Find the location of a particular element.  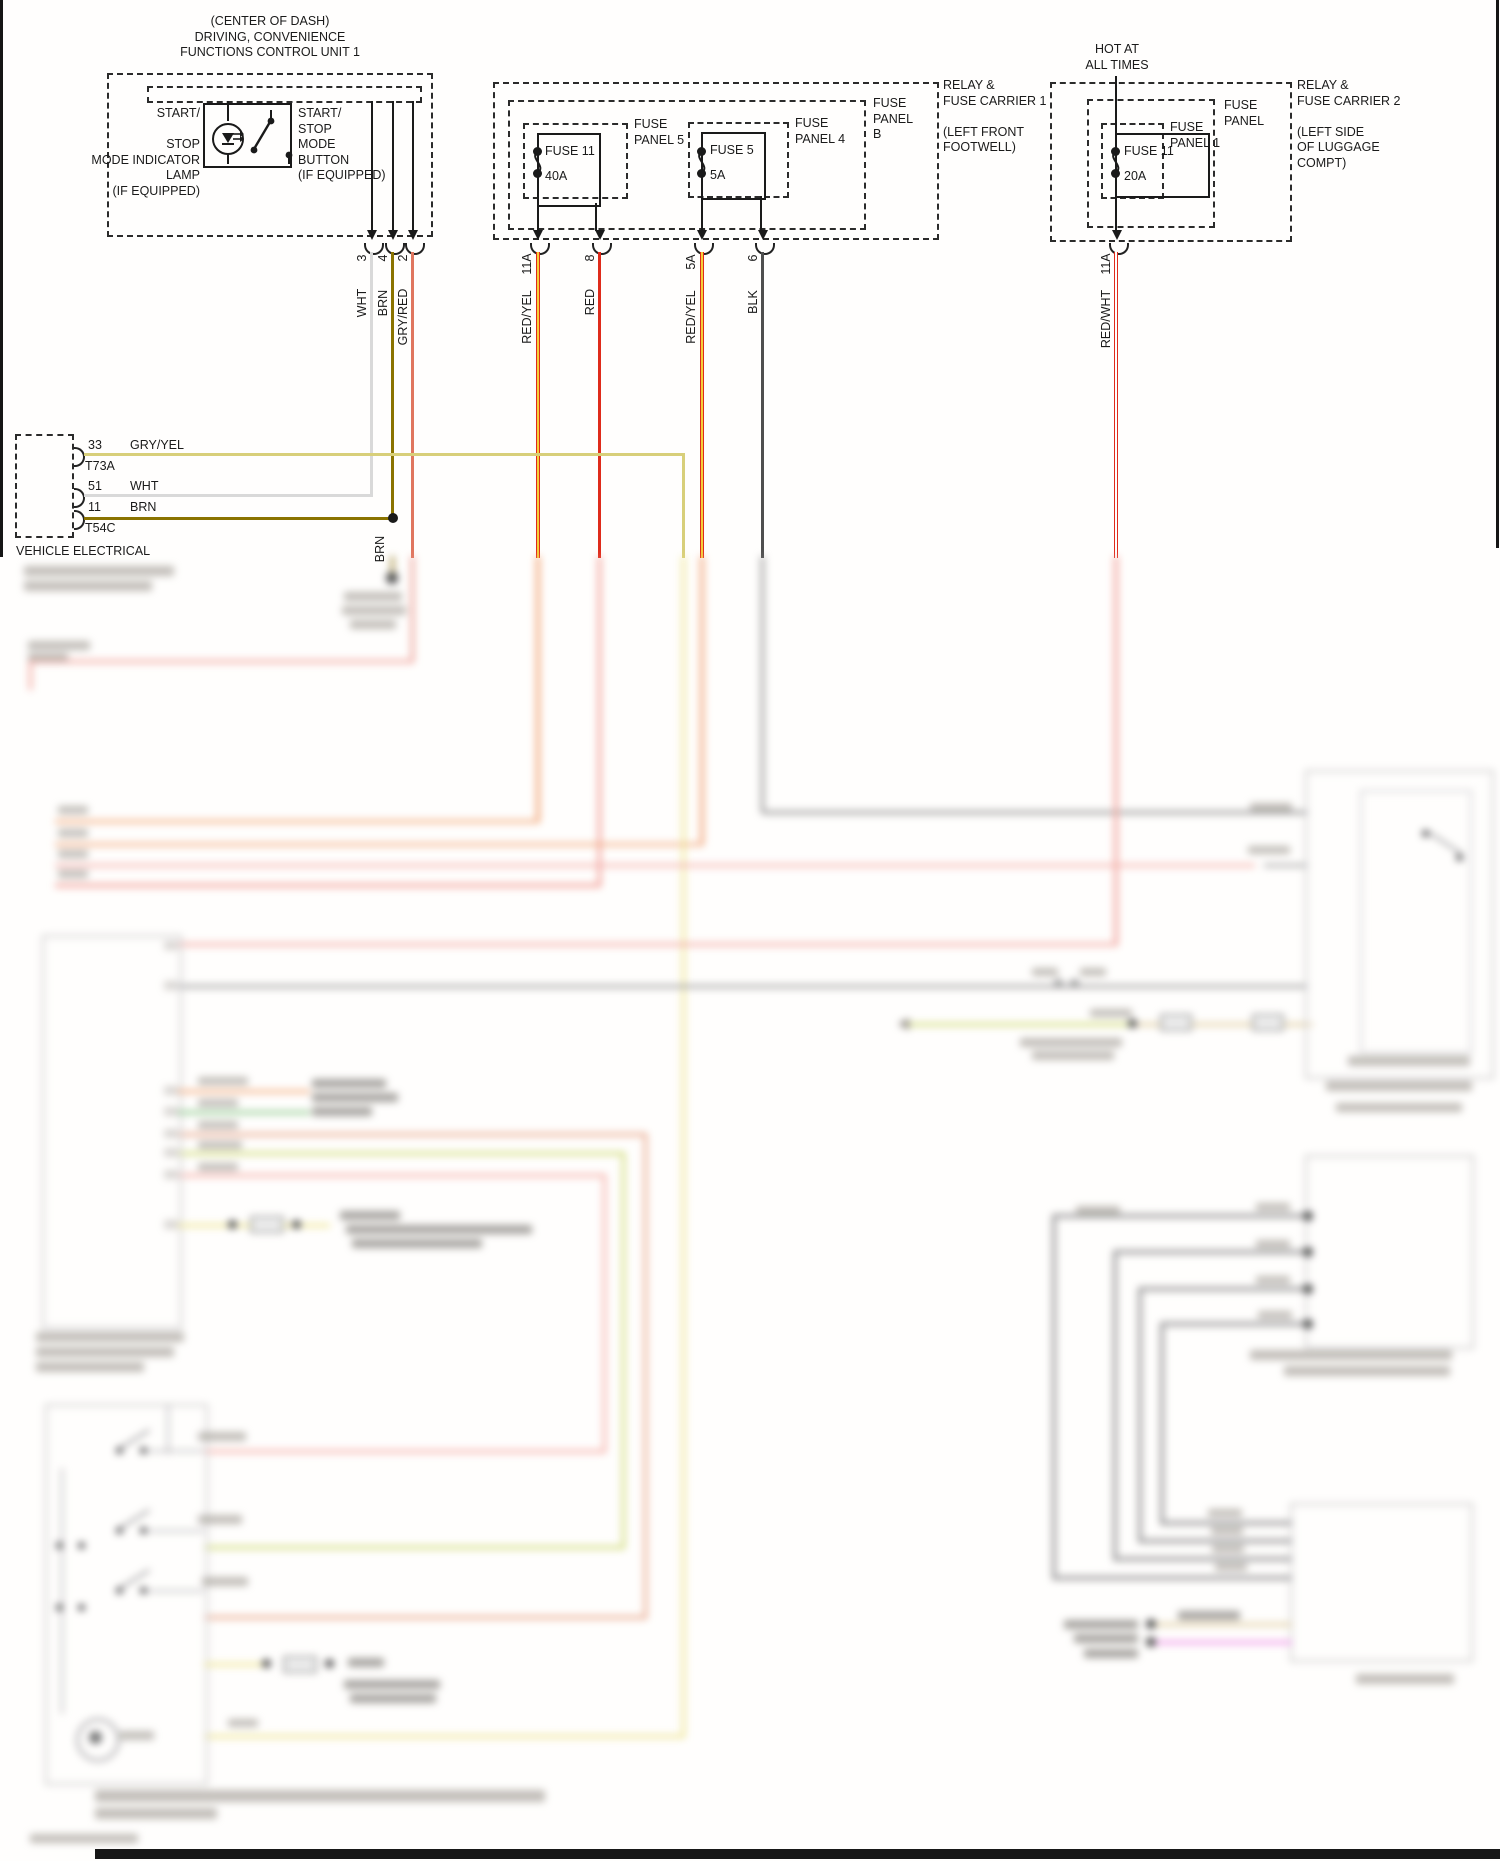

fuse11b-box is located at coordinates (1162, 165).